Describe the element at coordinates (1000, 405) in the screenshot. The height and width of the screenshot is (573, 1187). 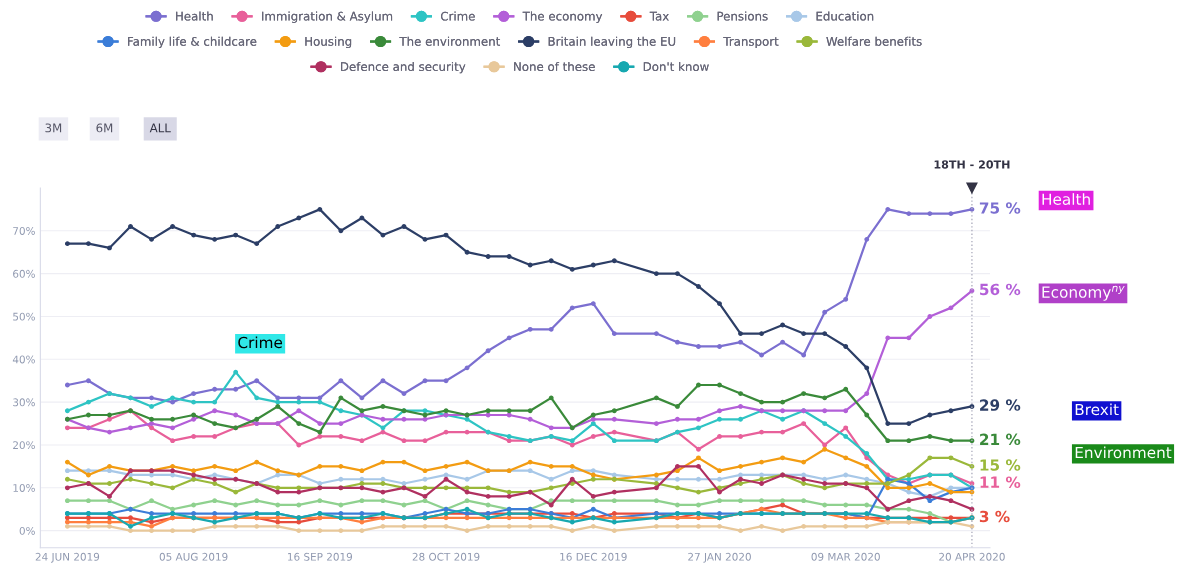
I see `annotation: 29 %` at that location.